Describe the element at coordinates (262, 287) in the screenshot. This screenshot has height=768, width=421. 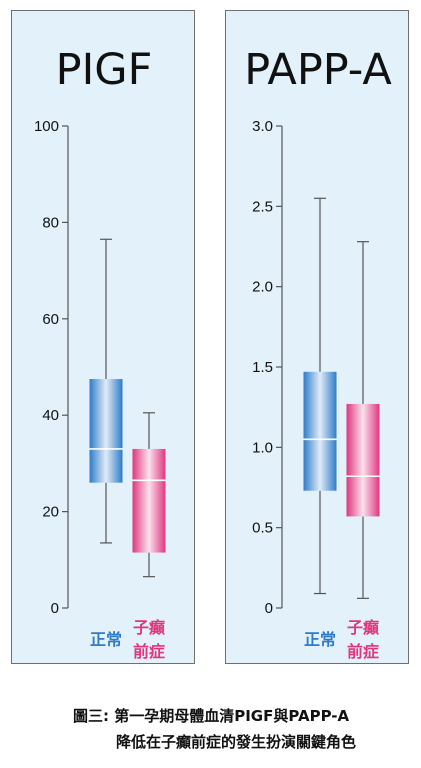
I see `y-tick-label: 2.0` at that location.